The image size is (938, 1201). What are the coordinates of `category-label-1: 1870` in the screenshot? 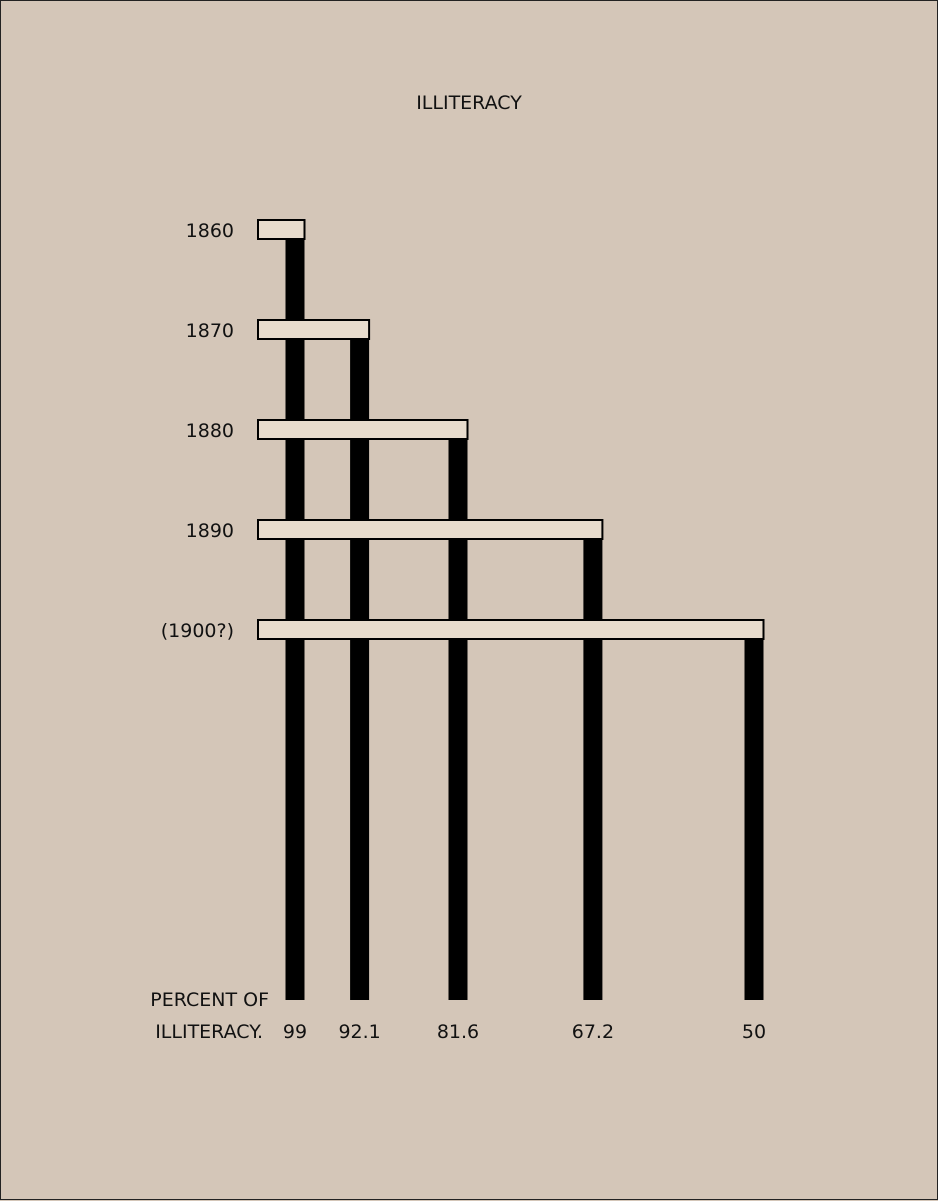 It's located at (210, 331).